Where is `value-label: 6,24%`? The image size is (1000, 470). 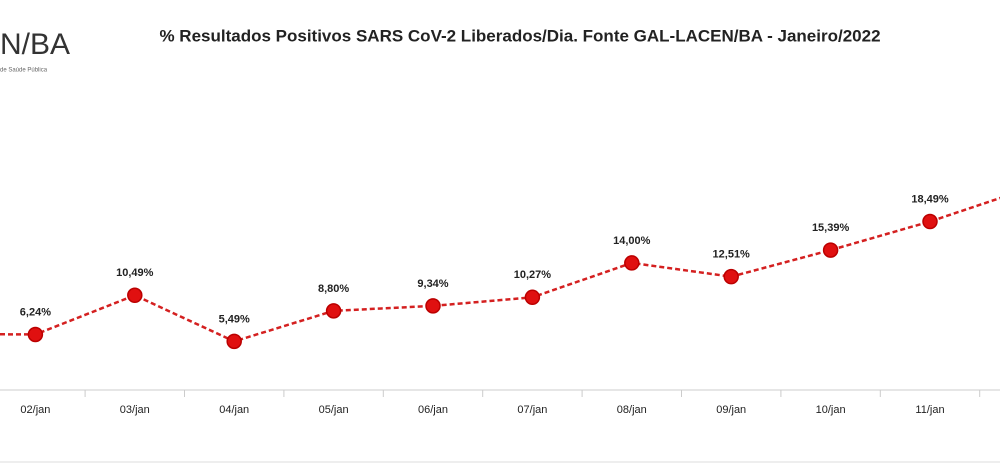
value-label: 6,24% is located at coordinates (35, 312).